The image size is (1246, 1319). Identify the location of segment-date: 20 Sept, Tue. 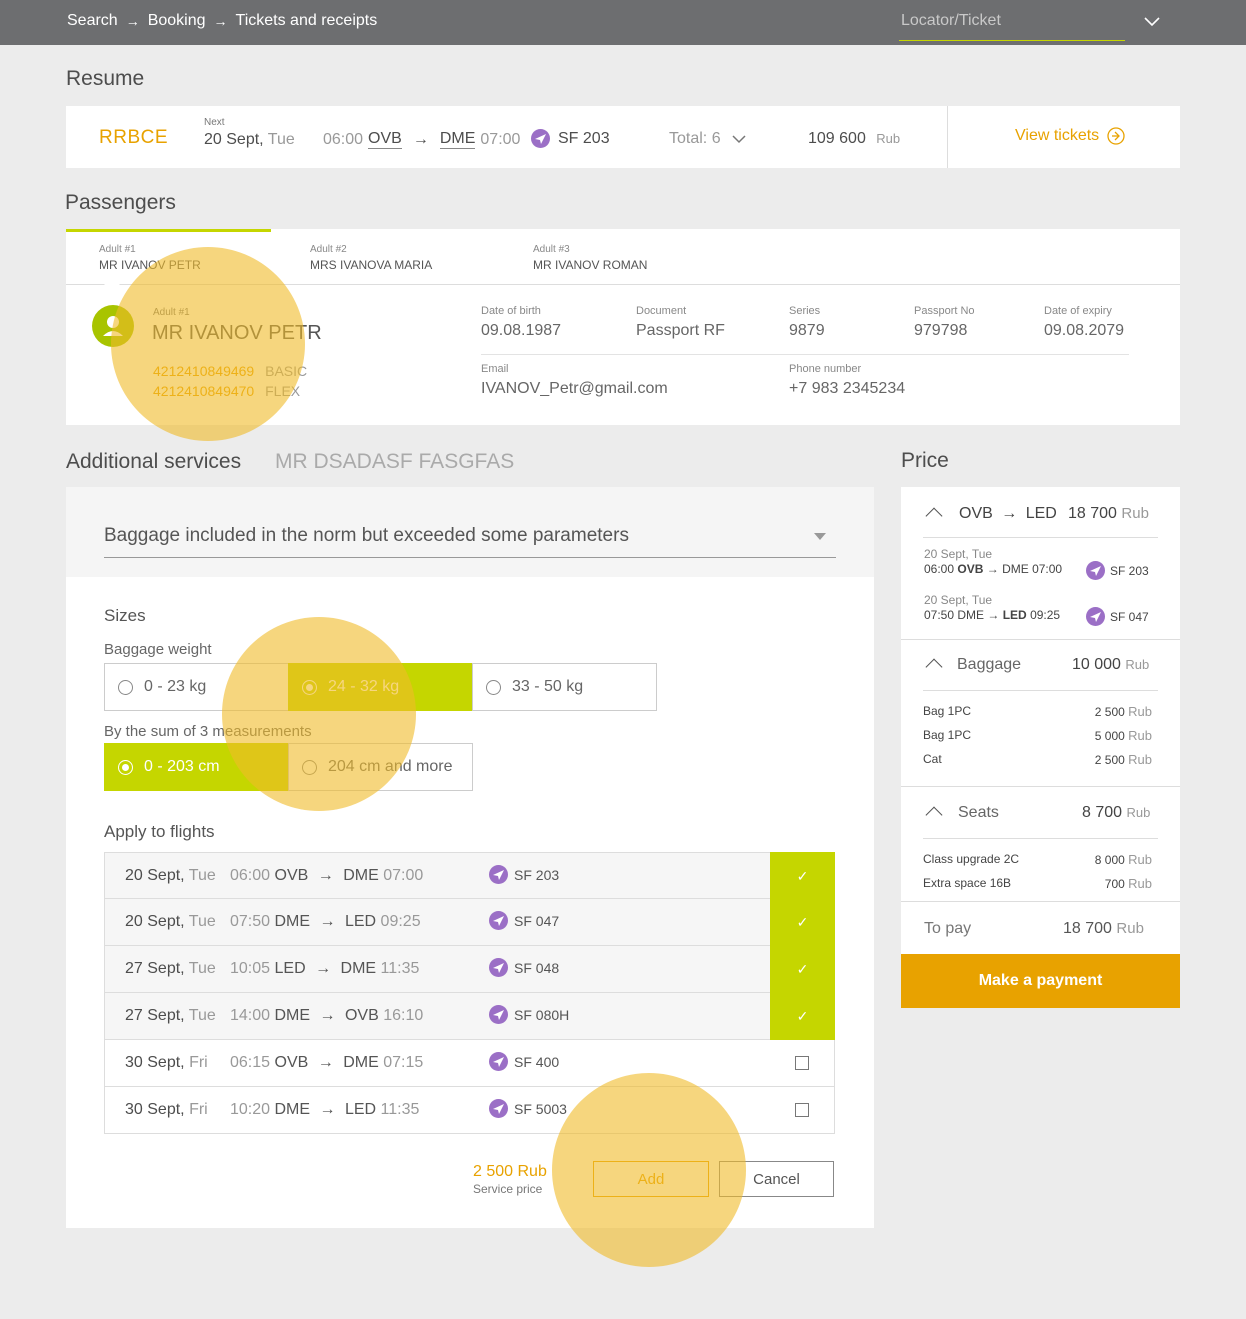
(958, 554).